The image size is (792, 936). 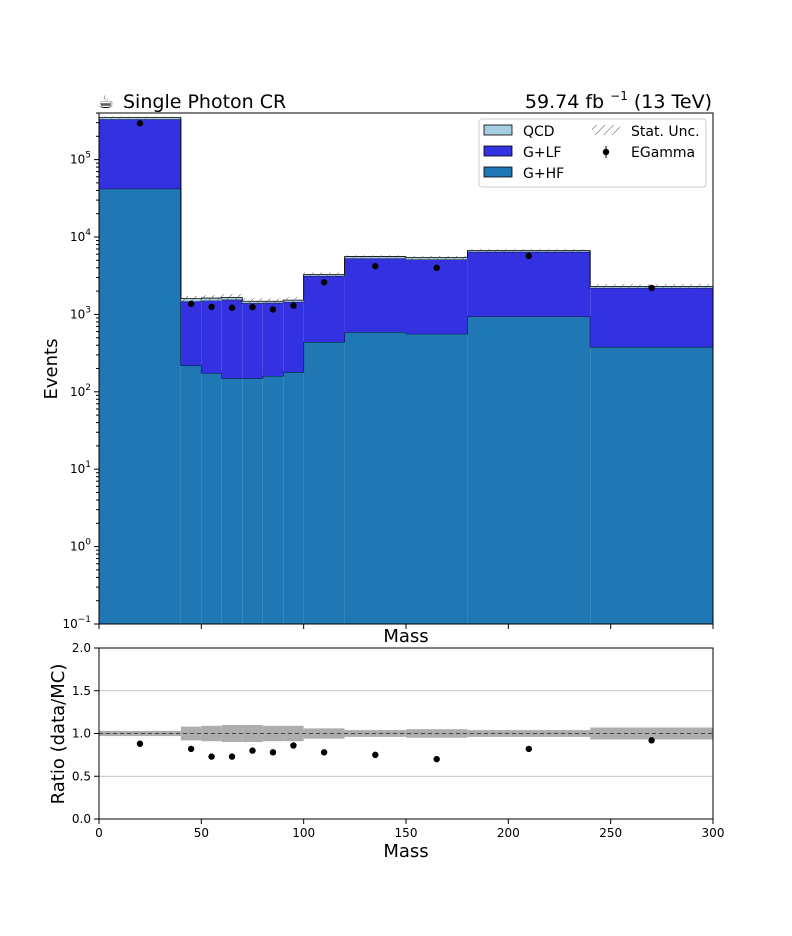 I want to click on legend-swatch-stat-unc, so click(x=606, y=130).